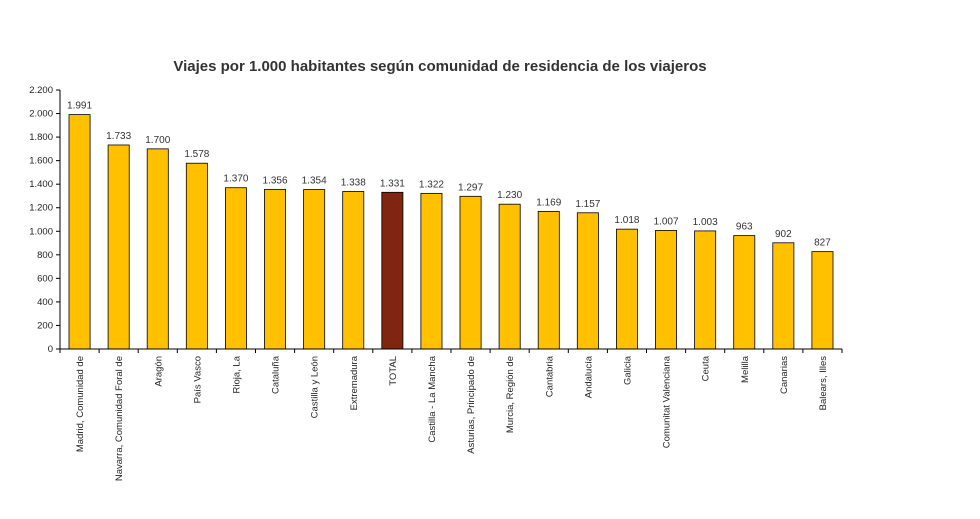 This screenshot has height=519, width=980. Describe the element at coordinates (744, 227) in the screenshot. I see `data-label: 963` at that location.